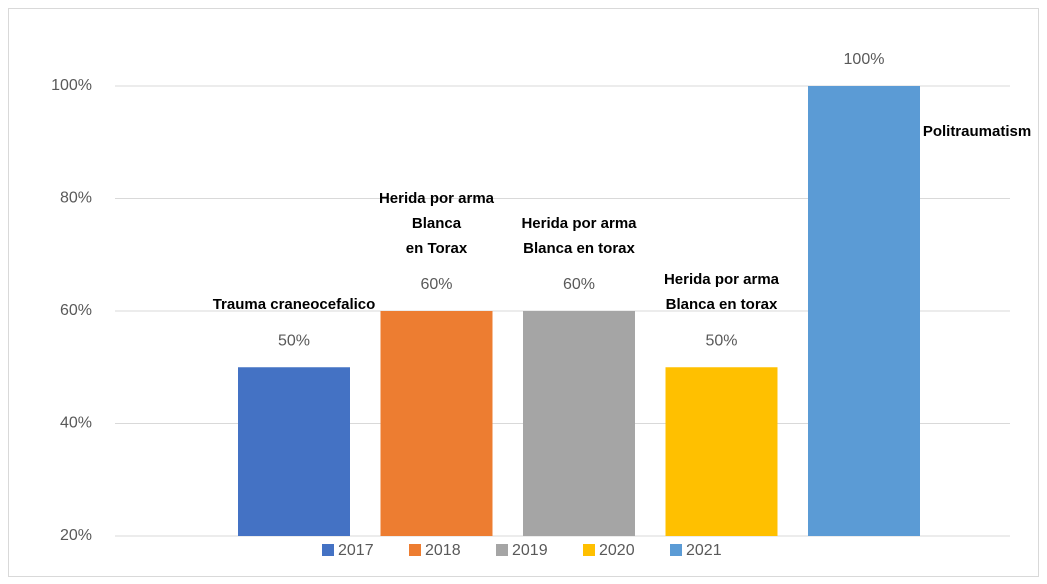  Describe the element at coordinates (977, 131) in the screenshot. I see `annotation: Politraumatism` at that location.